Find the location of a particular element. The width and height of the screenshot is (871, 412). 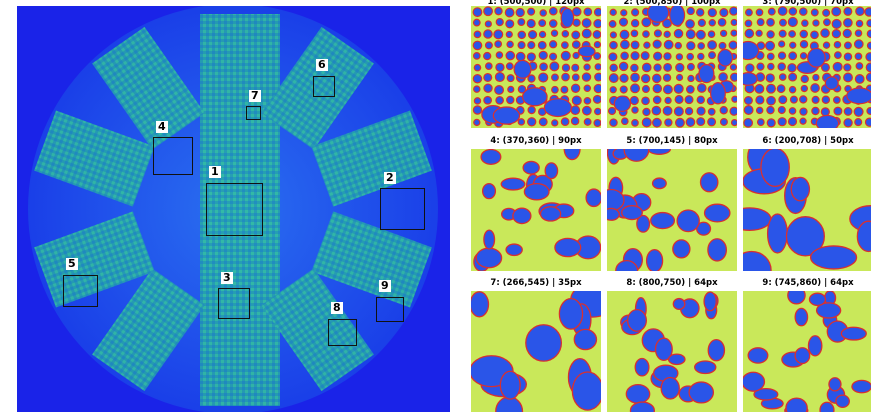

region-label-3: 3 is located at coordinates (227, 277).